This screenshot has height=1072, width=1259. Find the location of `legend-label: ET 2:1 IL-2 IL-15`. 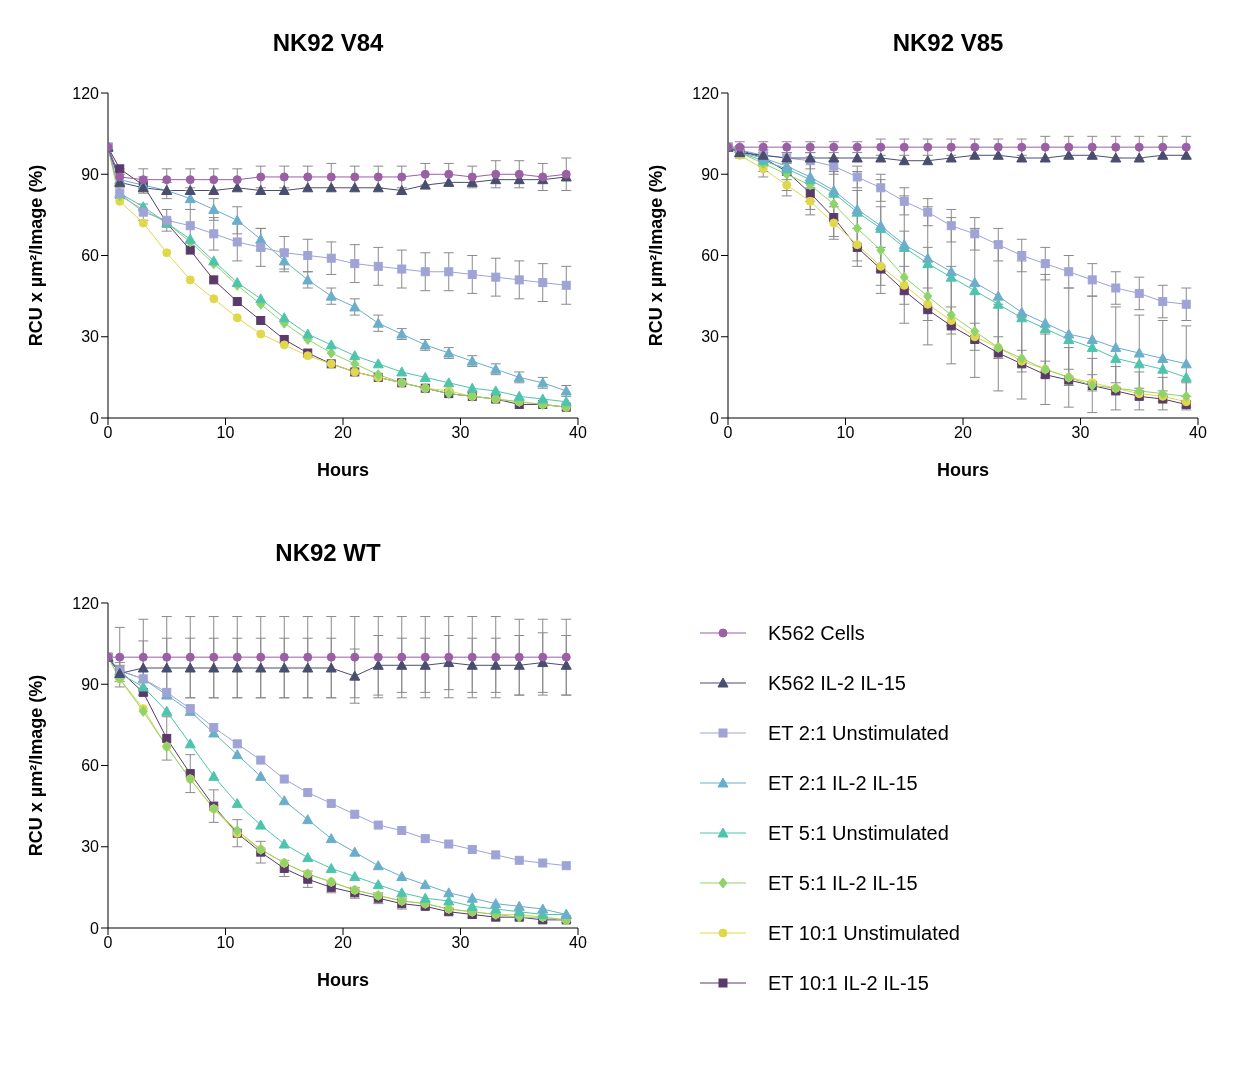

legend-label: ET 2:1 IL-2 IL-15 is located at coordinates (843, 783).